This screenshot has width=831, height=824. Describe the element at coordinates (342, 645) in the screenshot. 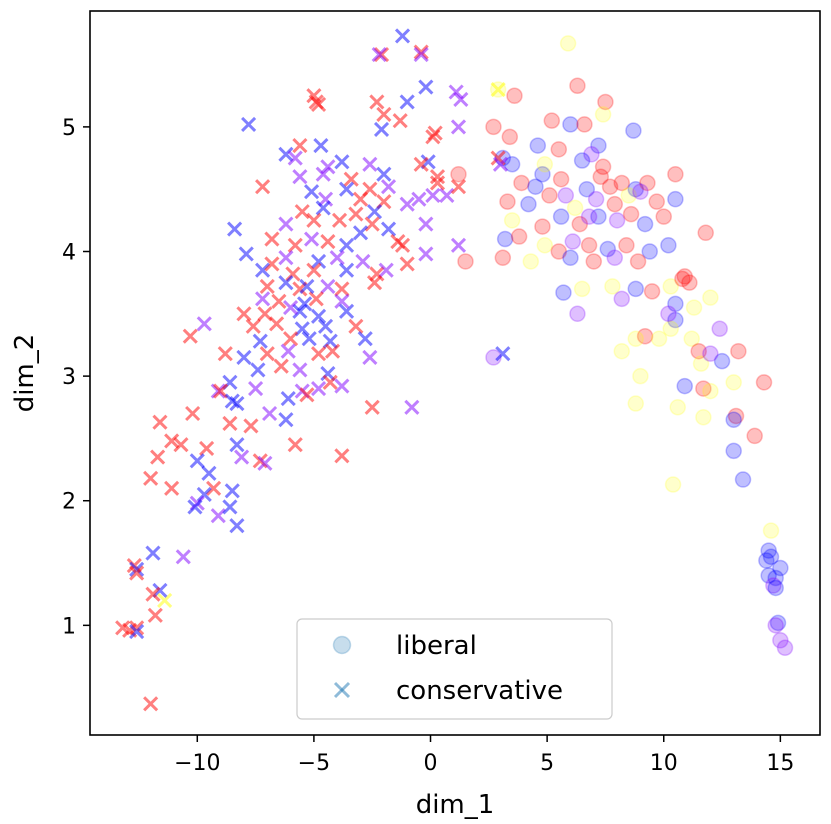

I see `legend-marker-liberal` at that location.